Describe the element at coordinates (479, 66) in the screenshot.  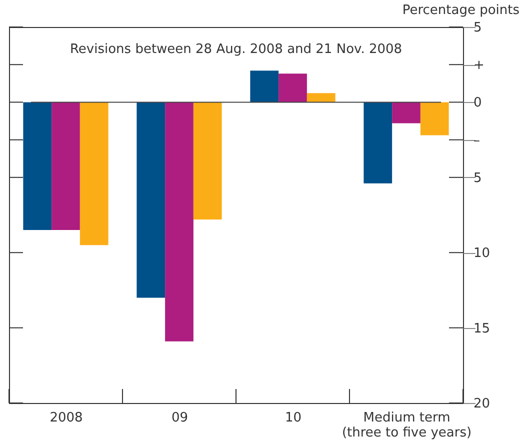
I see `y-tick-label: +` at that location.